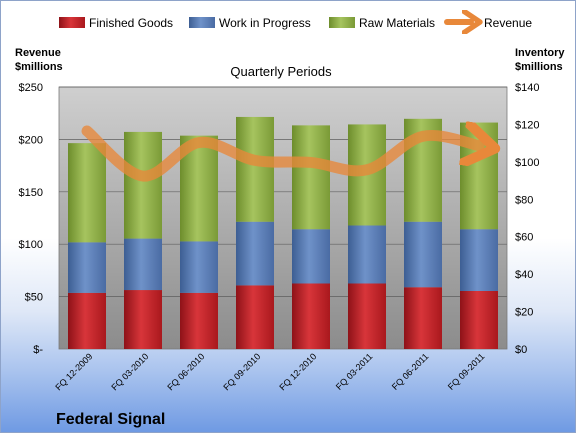 The width and height of the screenshot is (576, 433). What do you see at coordinates (110, 419) in the screenshot?
I see `company-name: Federal Signal` at bounding box center [110, 419].